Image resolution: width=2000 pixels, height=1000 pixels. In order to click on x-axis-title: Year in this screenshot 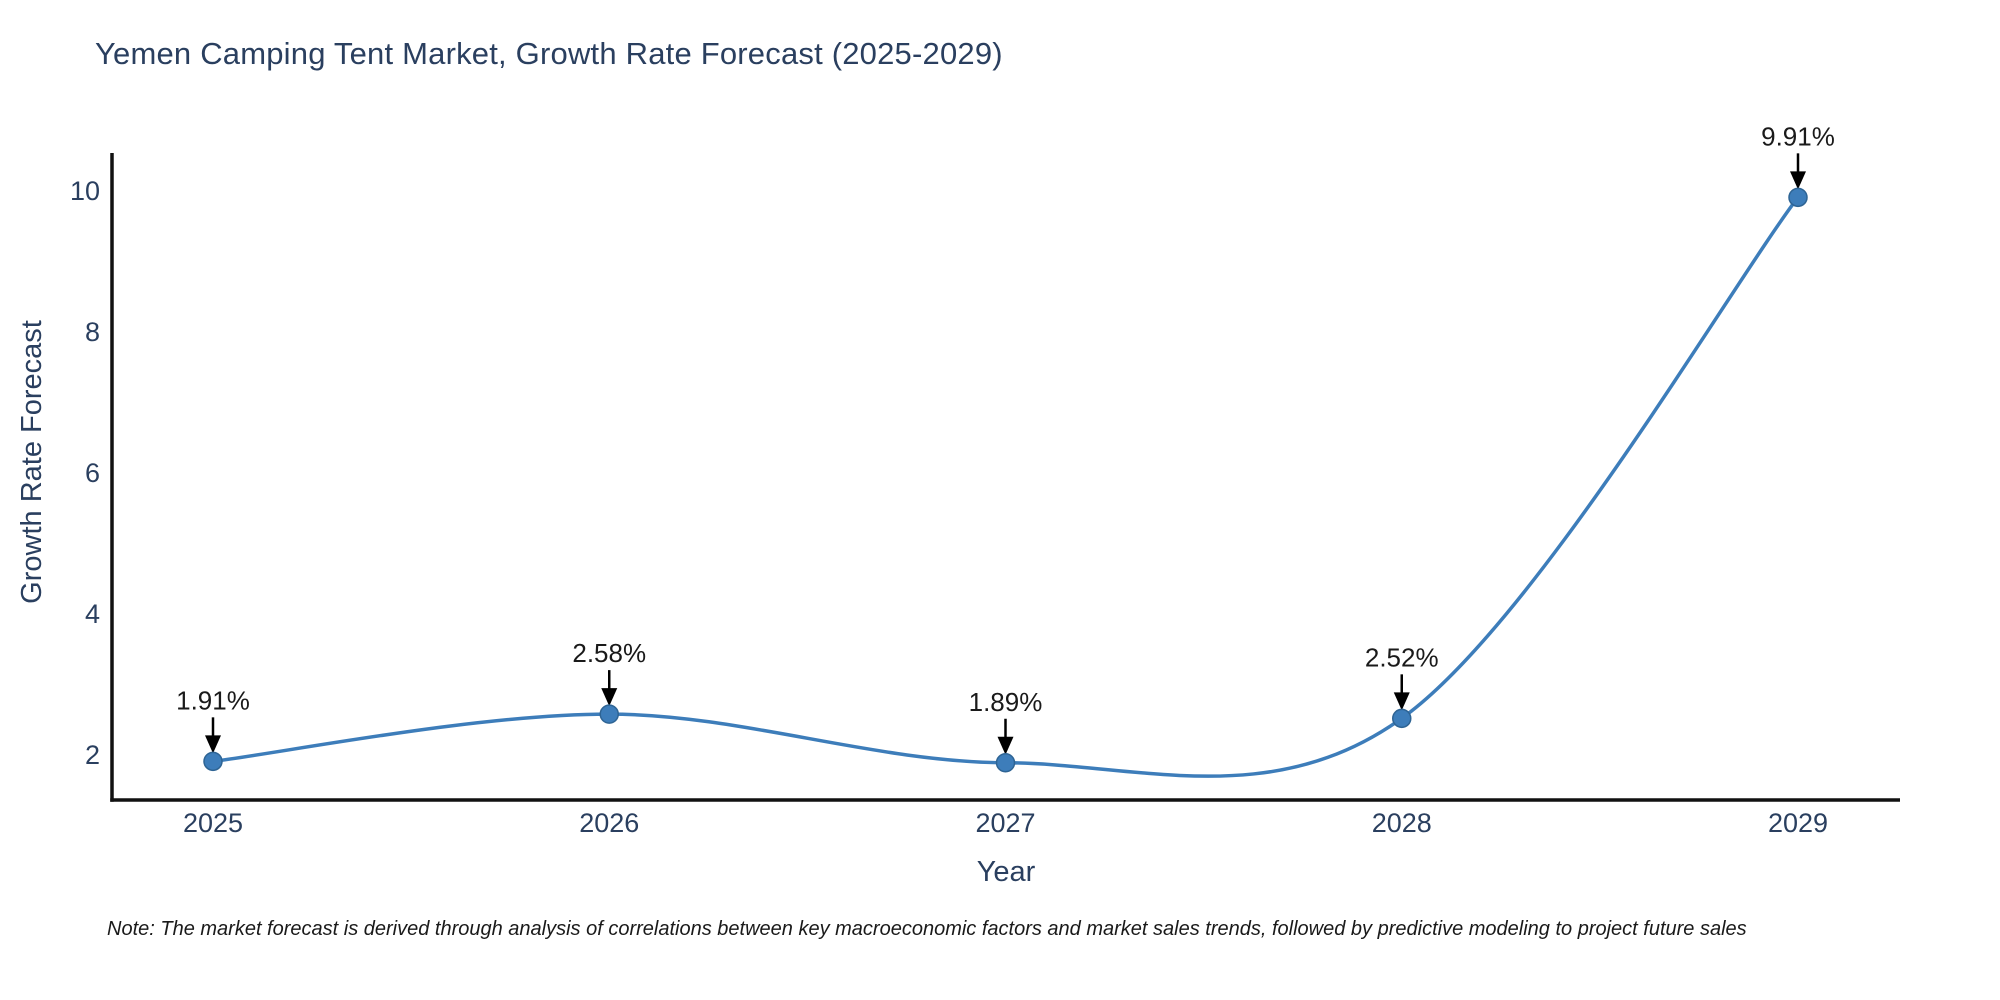, I will do `click(1006, 872)`.